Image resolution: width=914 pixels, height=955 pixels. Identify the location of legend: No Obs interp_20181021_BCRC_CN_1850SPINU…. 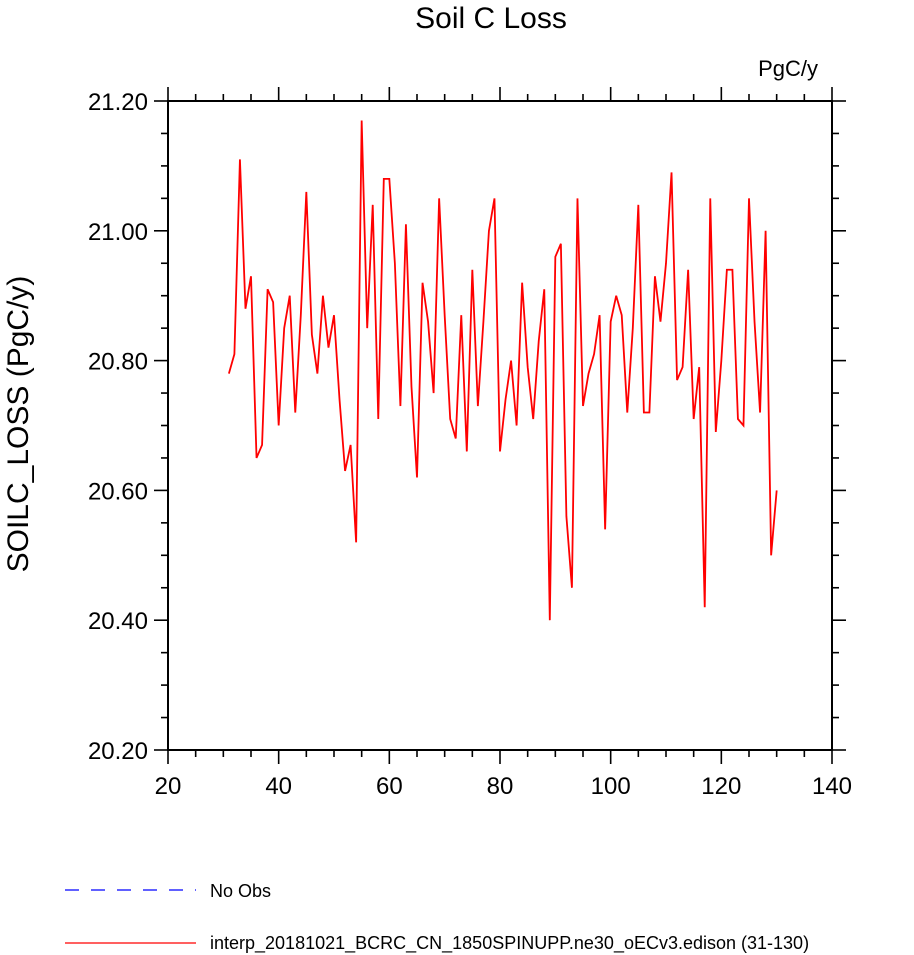
(437, 917).